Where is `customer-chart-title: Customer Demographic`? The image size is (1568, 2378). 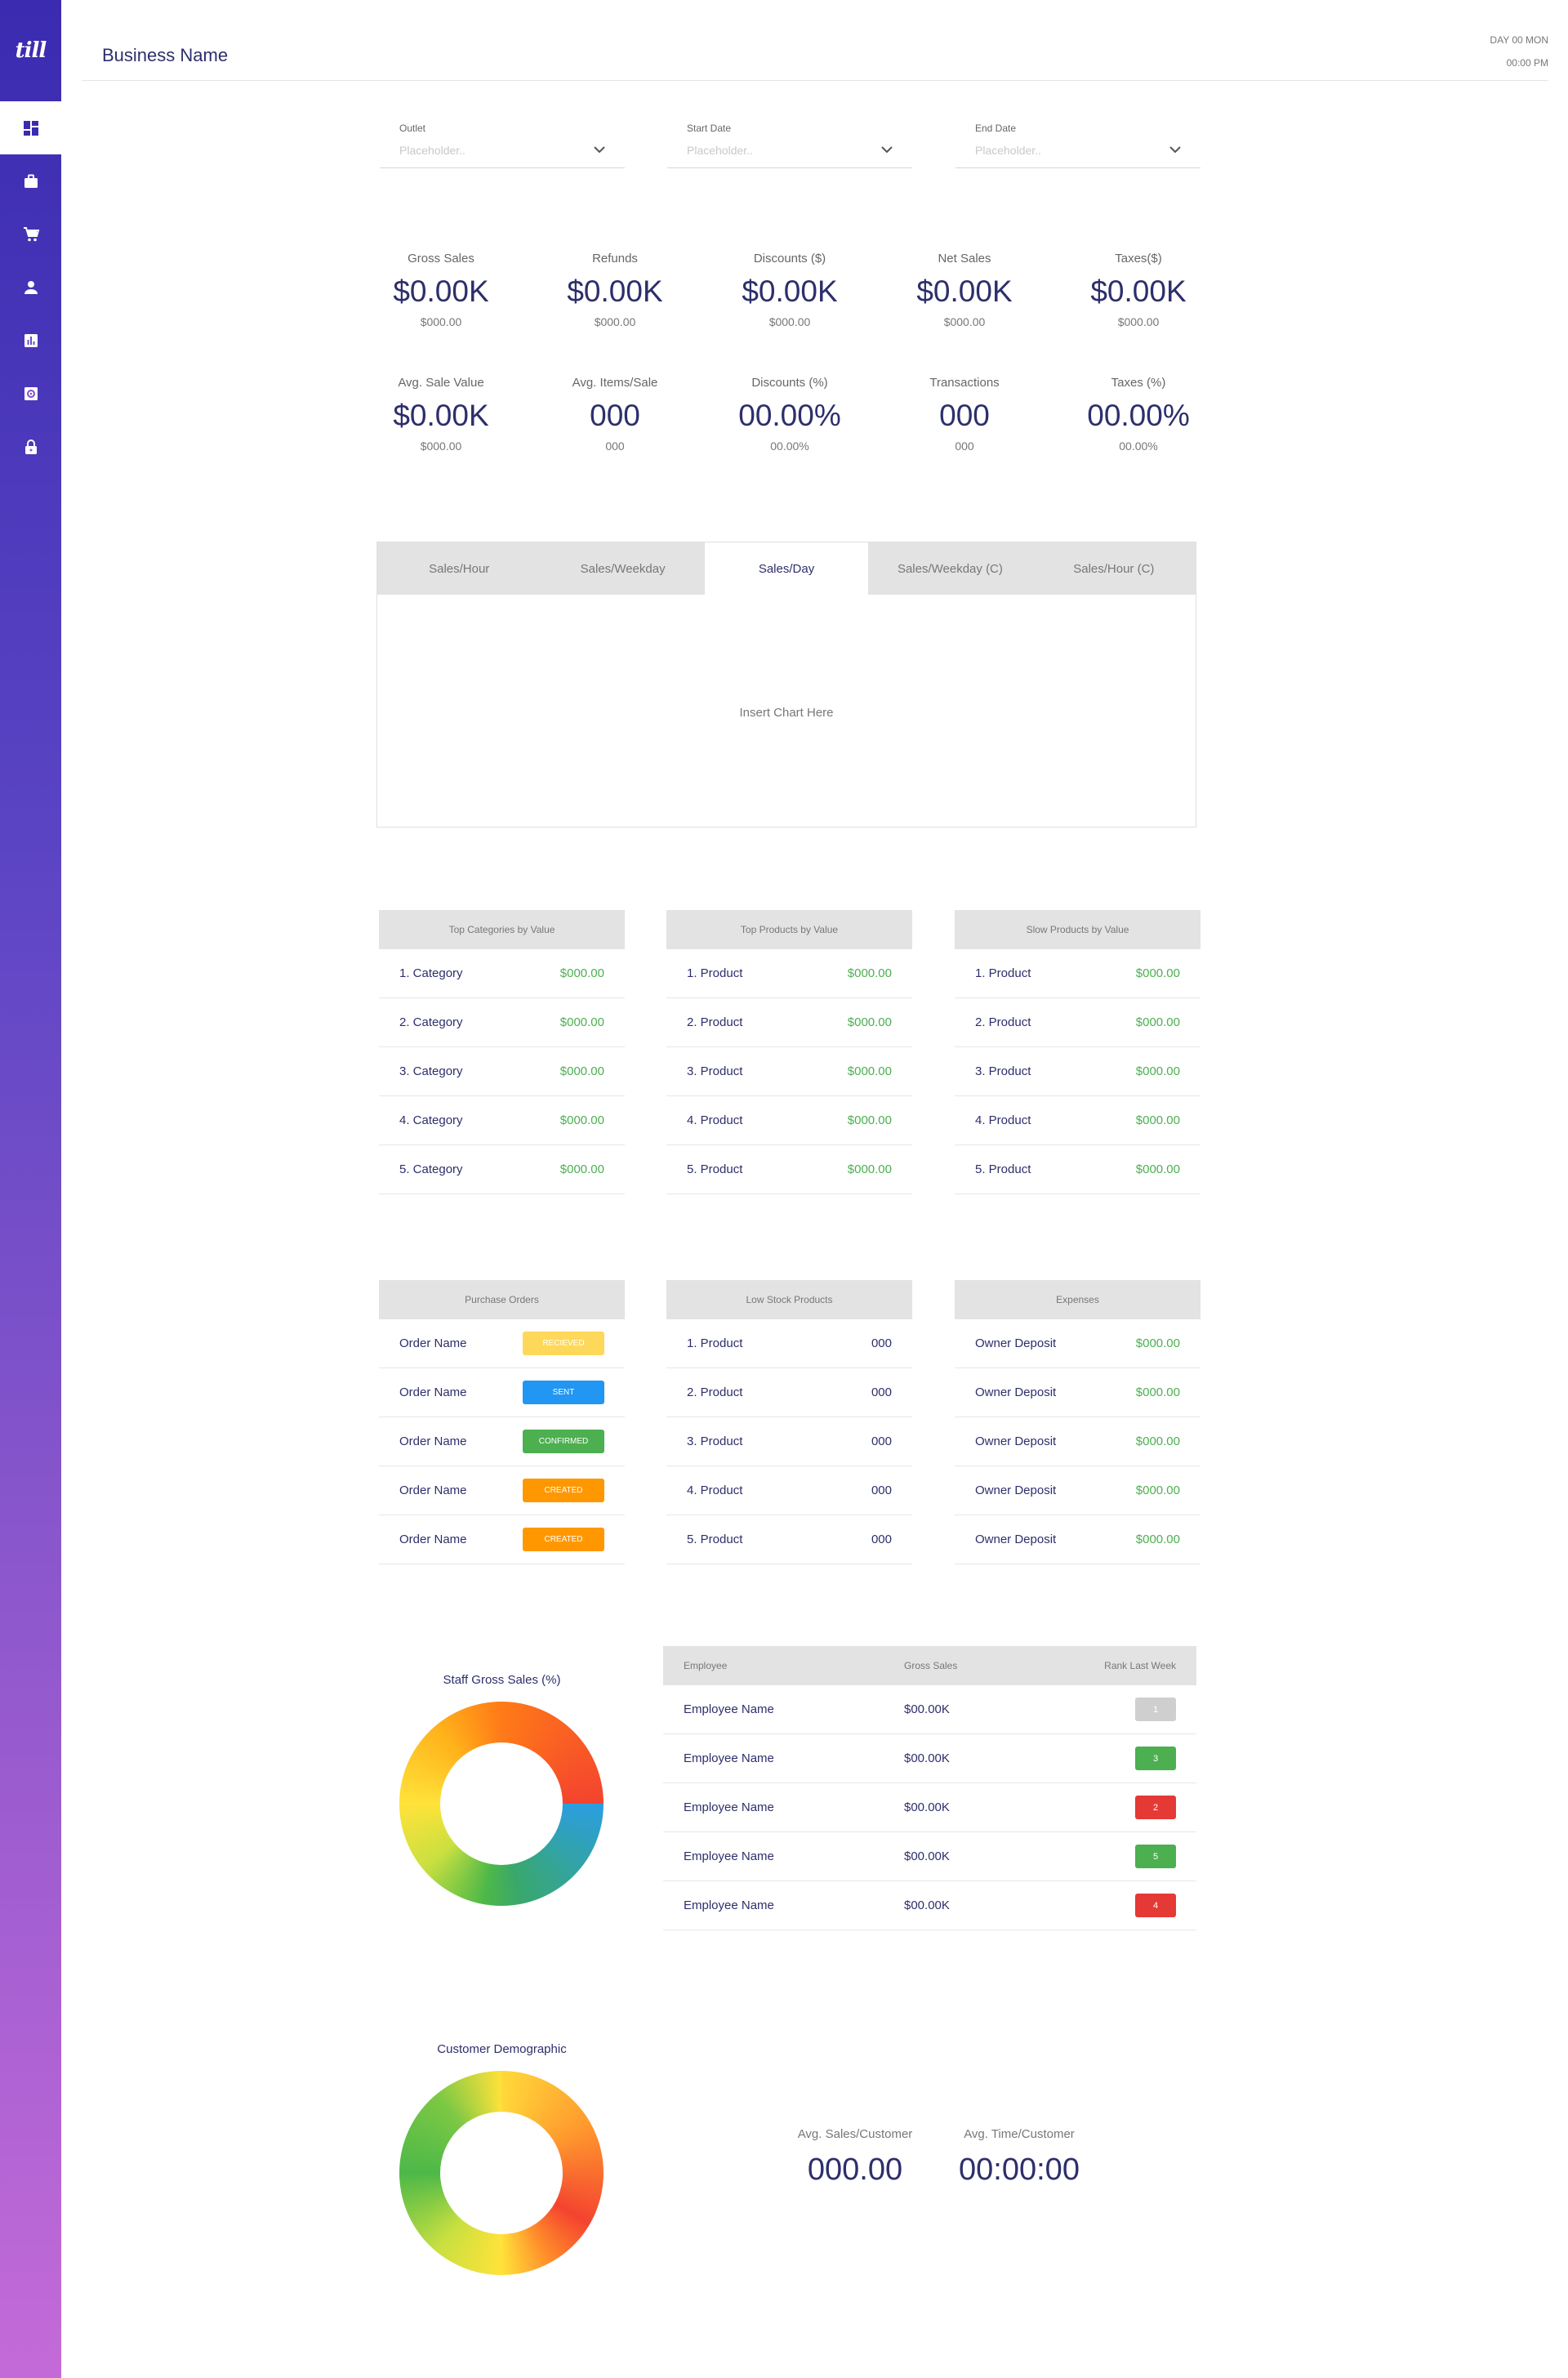 customer-chart-title: Customer Demographic is located at coordinates (502, 2049).